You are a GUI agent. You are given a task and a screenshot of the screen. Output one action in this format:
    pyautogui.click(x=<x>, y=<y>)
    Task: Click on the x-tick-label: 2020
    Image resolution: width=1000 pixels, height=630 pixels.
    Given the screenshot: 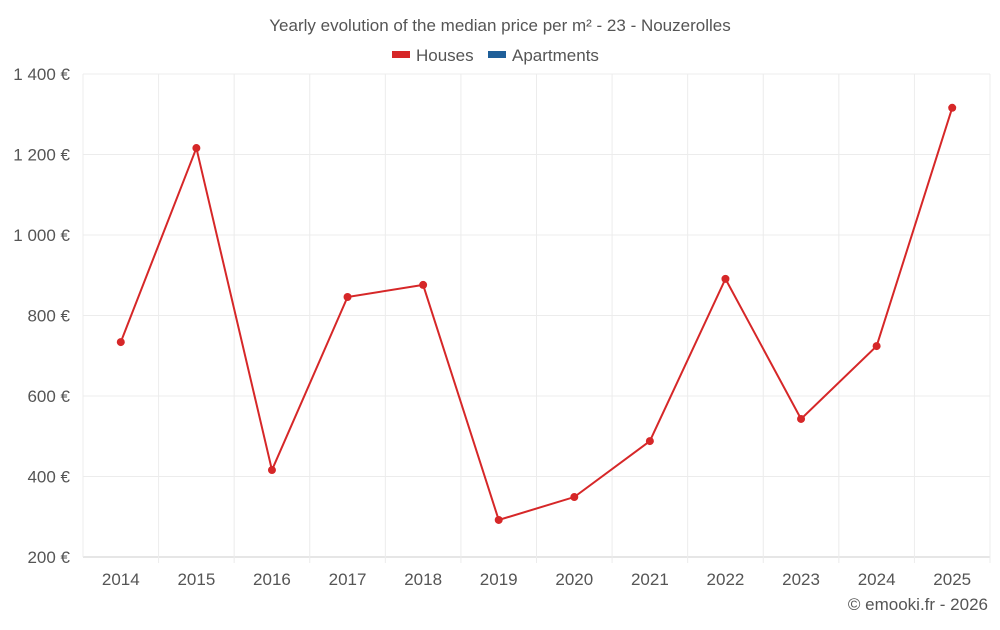 What is the action you would take?
    pyautogui.click(x=574, y=579)
    